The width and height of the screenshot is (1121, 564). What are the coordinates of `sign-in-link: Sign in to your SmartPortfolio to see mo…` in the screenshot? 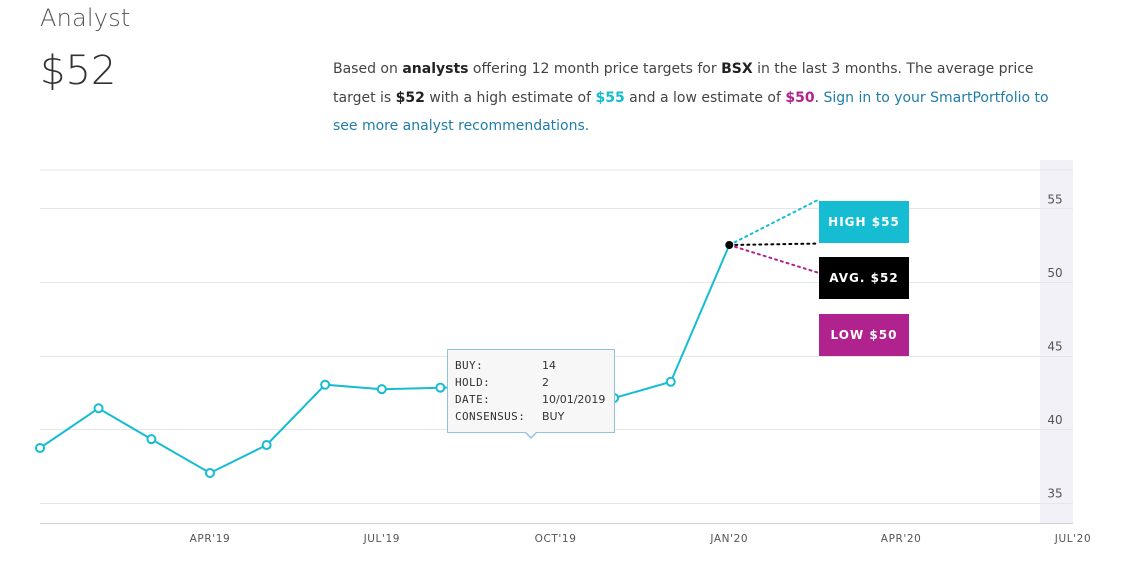 It's located at (691, 112).